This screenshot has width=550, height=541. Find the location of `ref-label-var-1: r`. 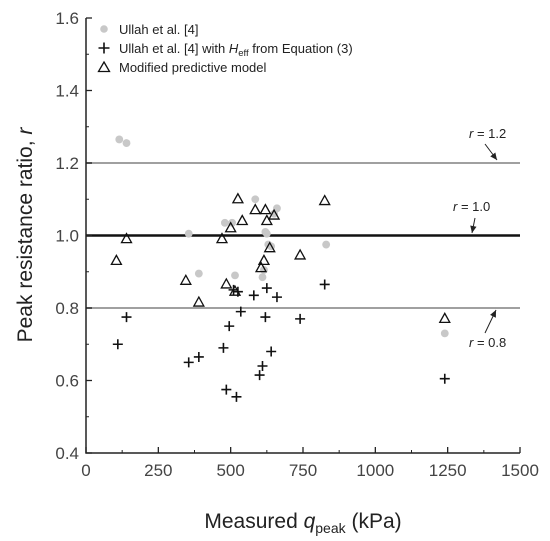

ref-label-var-1: r is located at coordinates (455, 206).